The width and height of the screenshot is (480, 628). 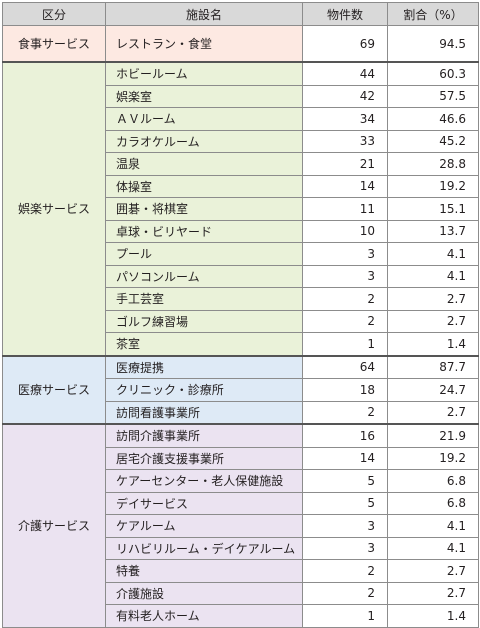 What do you see at coordinates (345, 119) in the screenshot?
I see `facility-count: 34` at bounding box center [345, 119].